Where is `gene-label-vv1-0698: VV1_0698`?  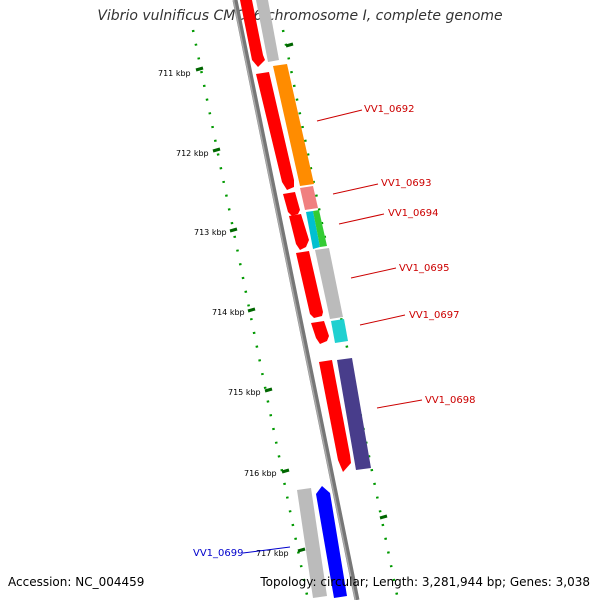 gene-label-vv1-0698: VV1_0698 is located at coordinates (450, 400).